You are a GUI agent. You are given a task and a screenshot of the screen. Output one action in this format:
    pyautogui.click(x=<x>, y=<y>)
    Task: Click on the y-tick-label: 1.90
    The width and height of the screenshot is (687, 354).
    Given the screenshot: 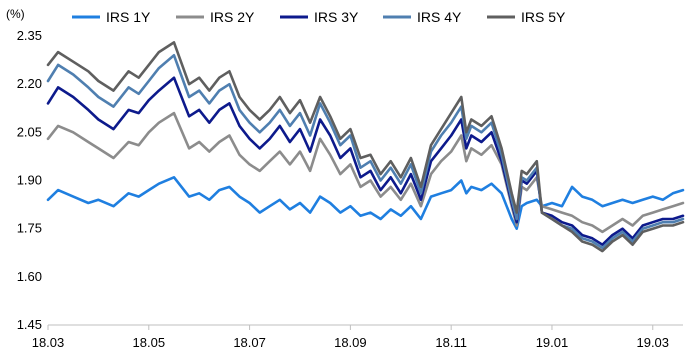 What is the action you would take?
    pyautogui.click(x=29, y=180)
    